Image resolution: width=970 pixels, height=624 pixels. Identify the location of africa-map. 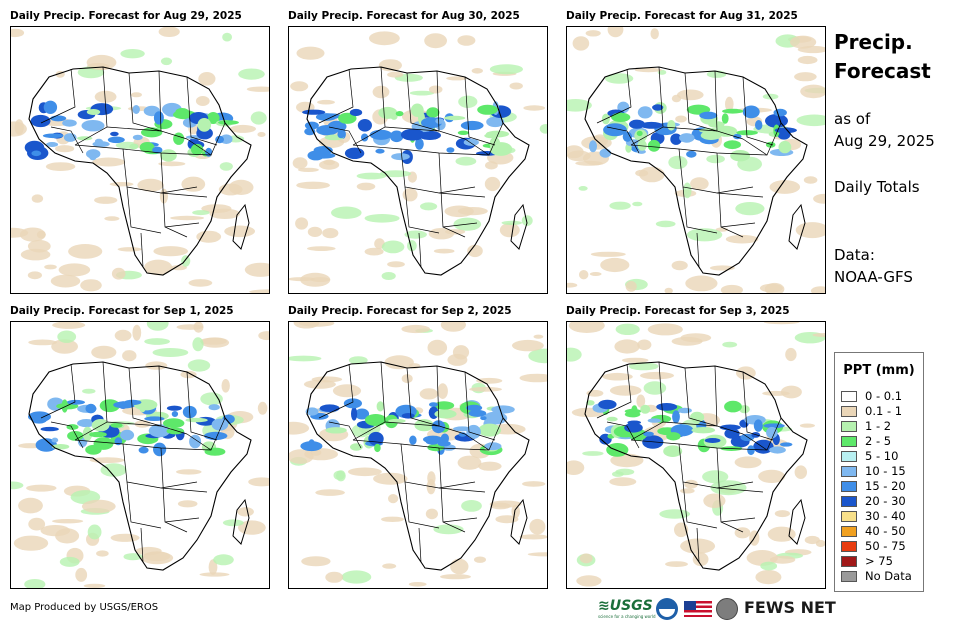
(696, 454).